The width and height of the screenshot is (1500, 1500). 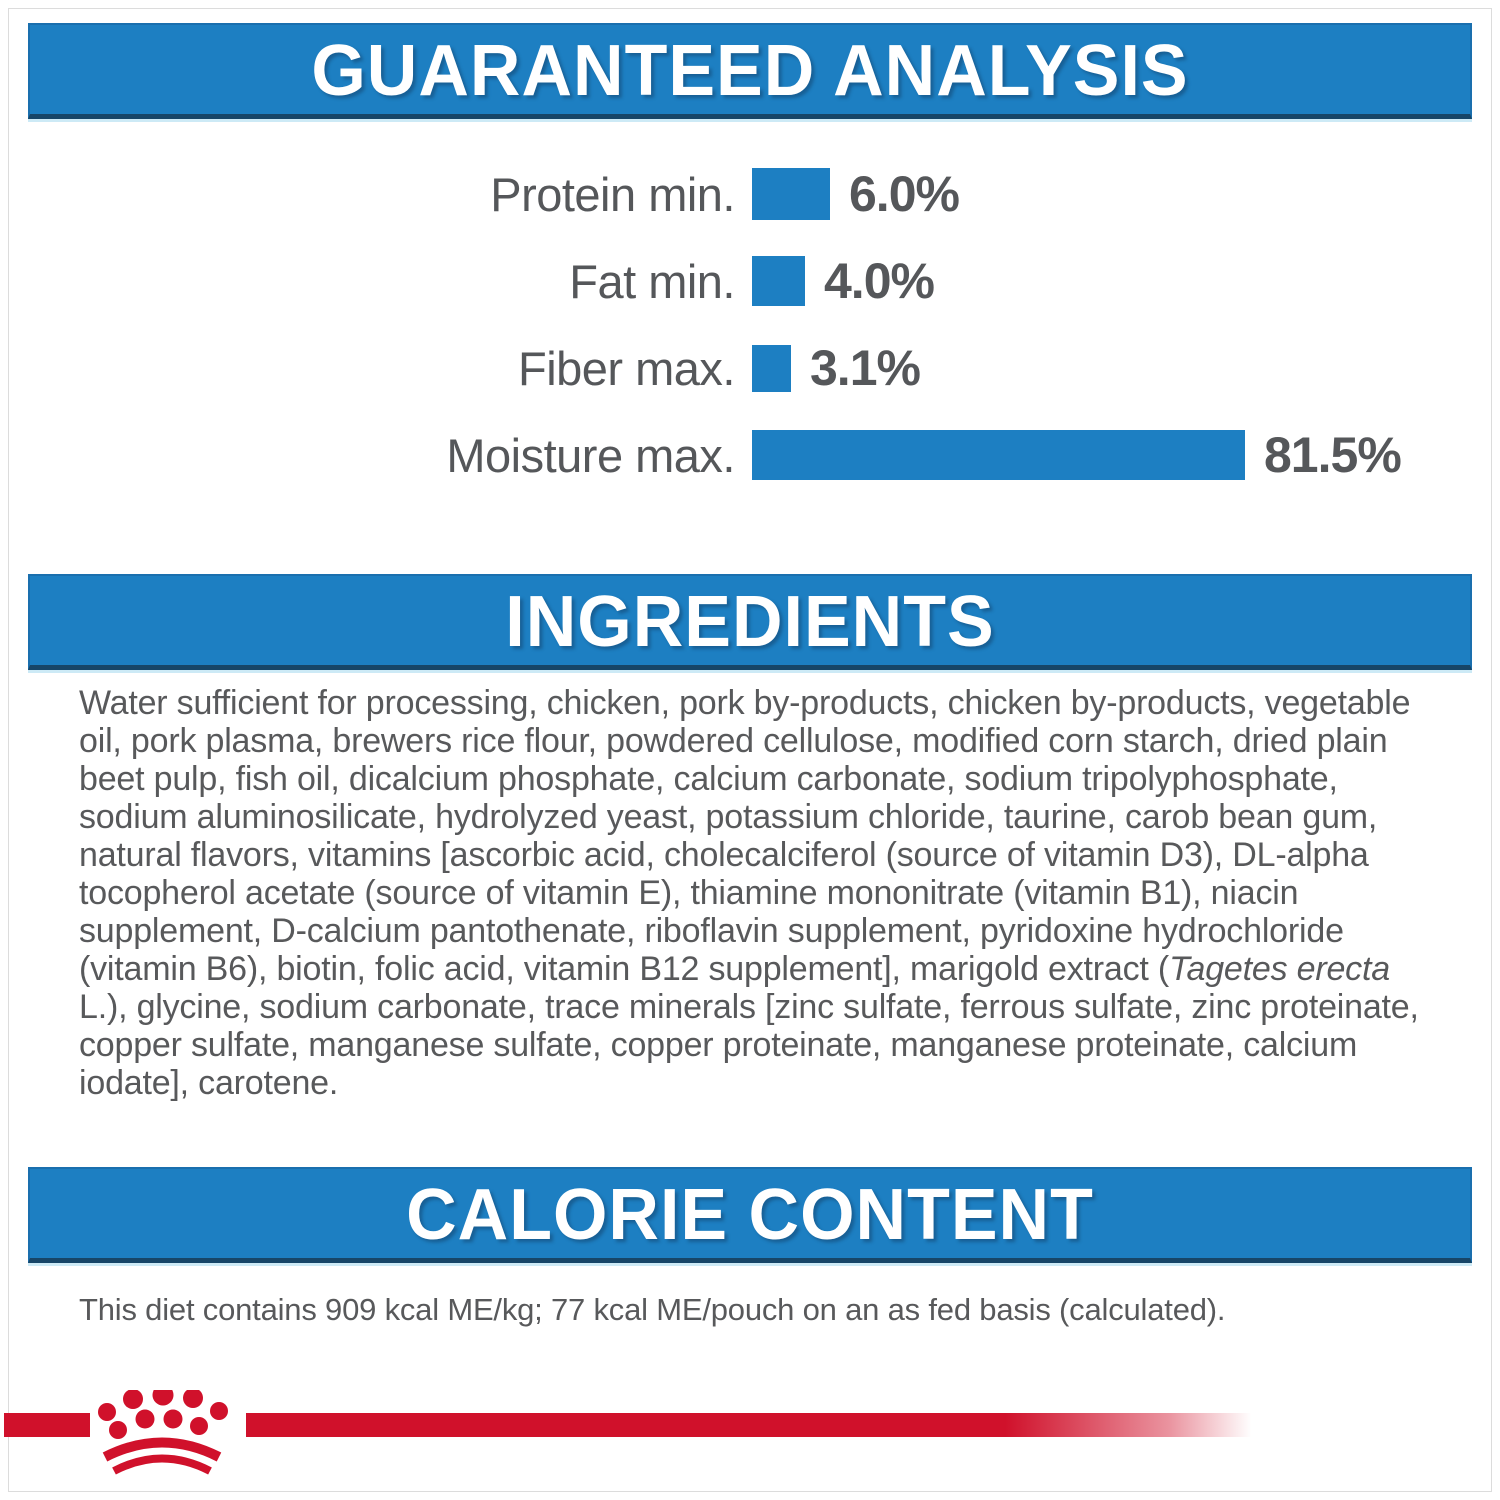 What do you see at coordinates (750, 281) in the screenshot?
I see `chart-row: Fat min. 4.0%` at bounding box center [750, 281].